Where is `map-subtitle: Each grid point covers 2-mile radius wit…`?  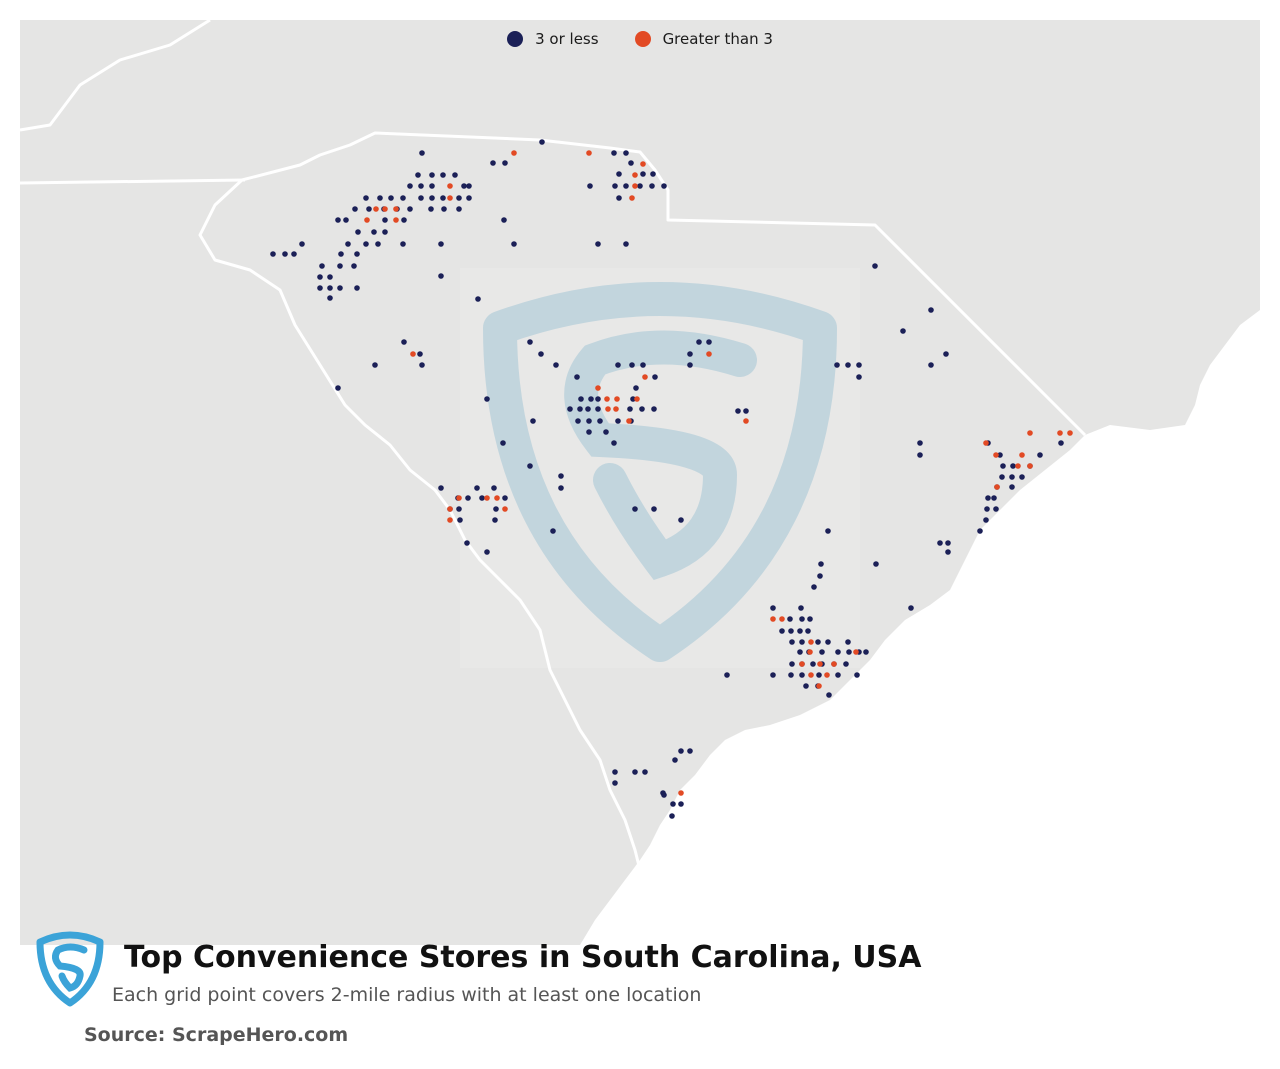 map-subtitle: Each grid point covers 2-mile radius wit… is located at coordinates (407, 995).